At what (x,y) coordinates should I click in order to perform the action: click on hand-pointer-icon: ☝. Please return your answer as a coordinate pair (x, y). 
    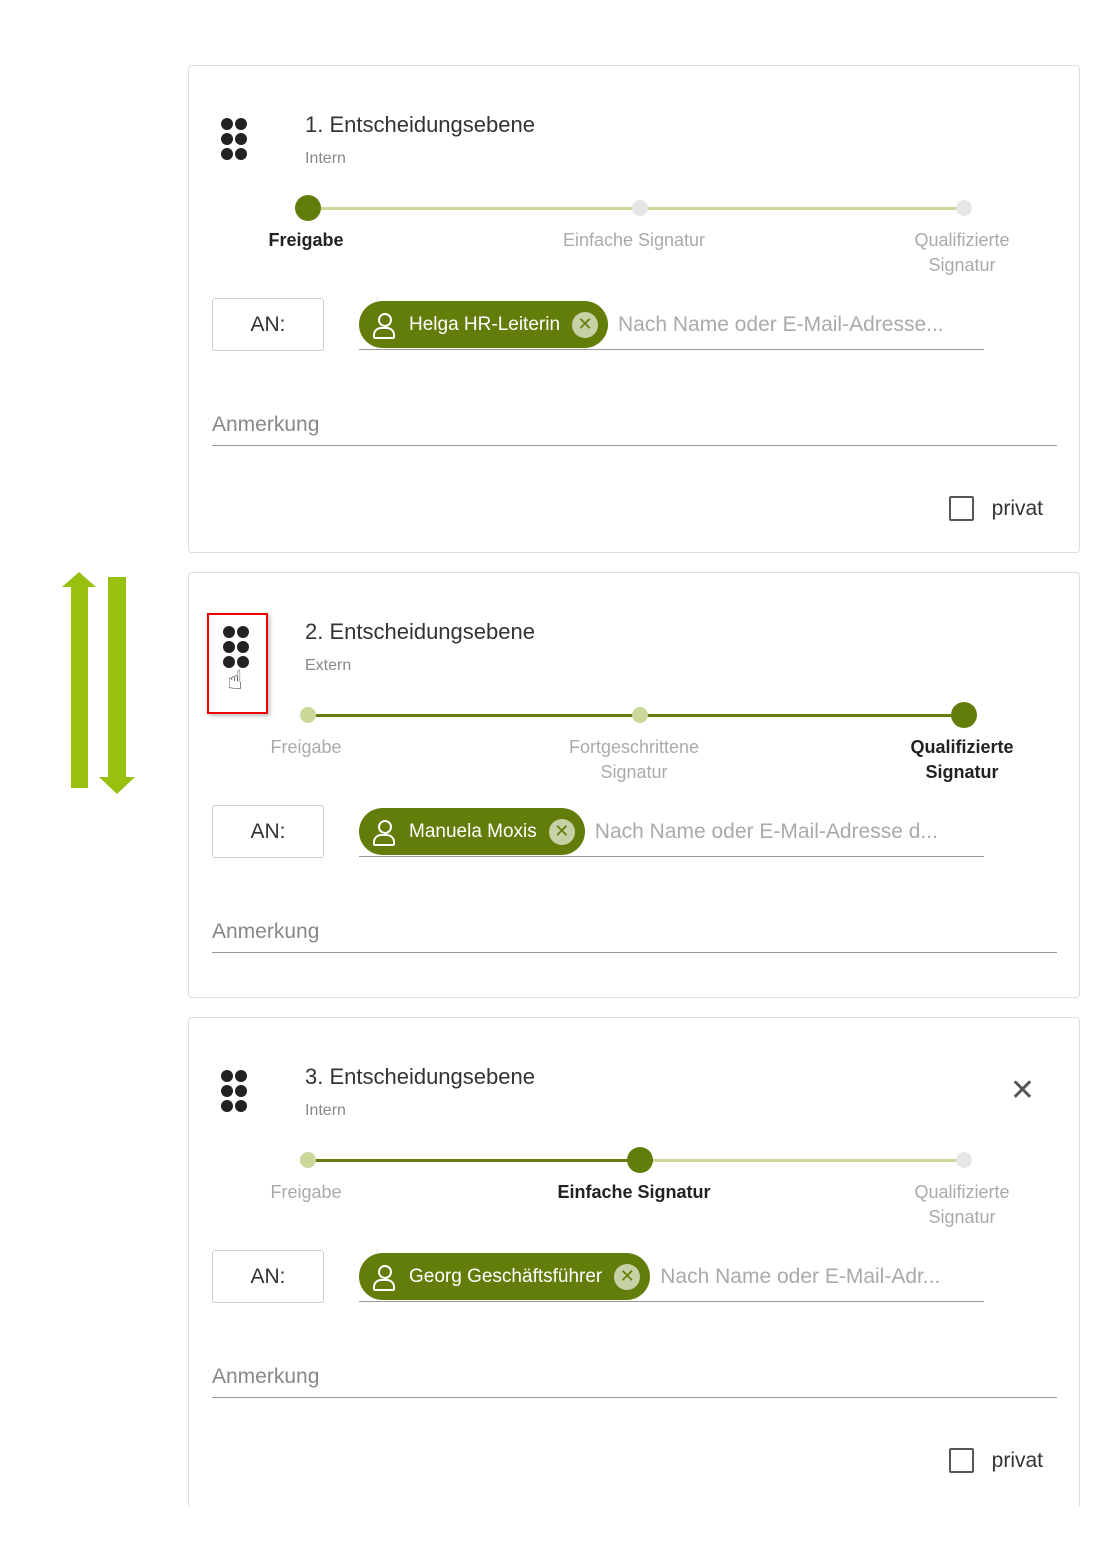
    Looking at the image, I should click on (235, 680).